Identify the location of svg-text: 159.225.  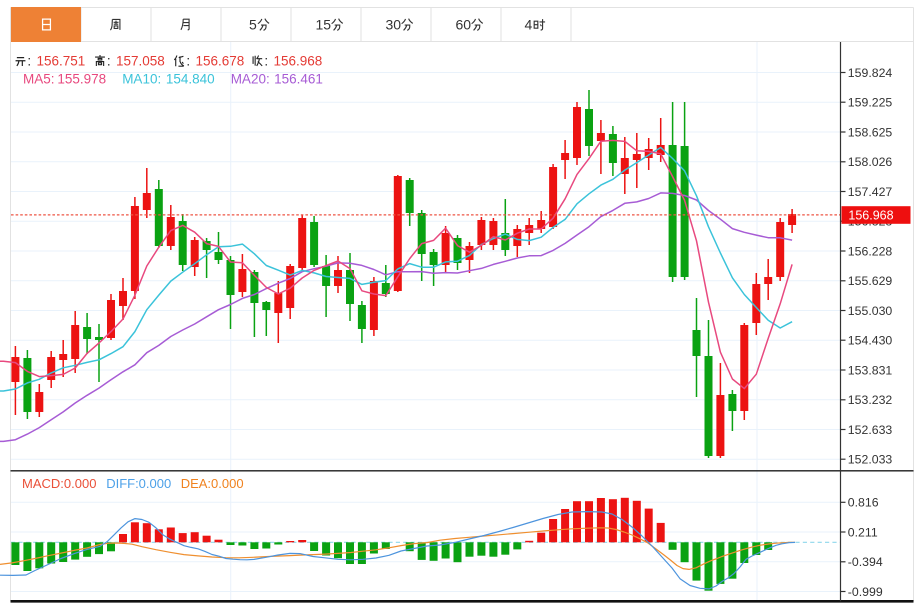
(870, 103).